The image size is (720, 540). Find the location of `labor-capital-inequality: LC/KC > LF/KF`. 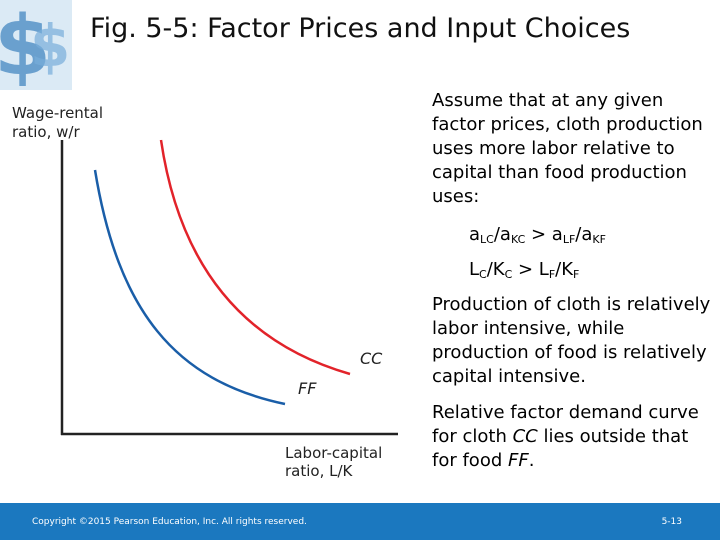

labor-capital-inequality: LC/KC > LF/KF is located at coordinates (524, 270).